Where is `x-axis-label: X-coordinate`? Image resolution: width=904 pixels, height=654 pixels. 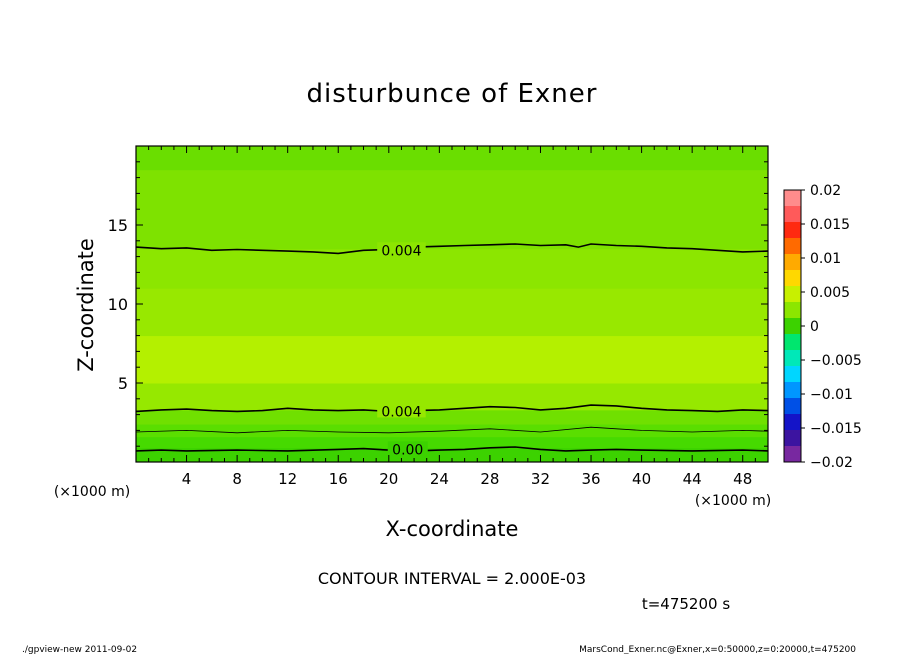 x-axis-label: X-coordinate is located at coordinates (452, 529).